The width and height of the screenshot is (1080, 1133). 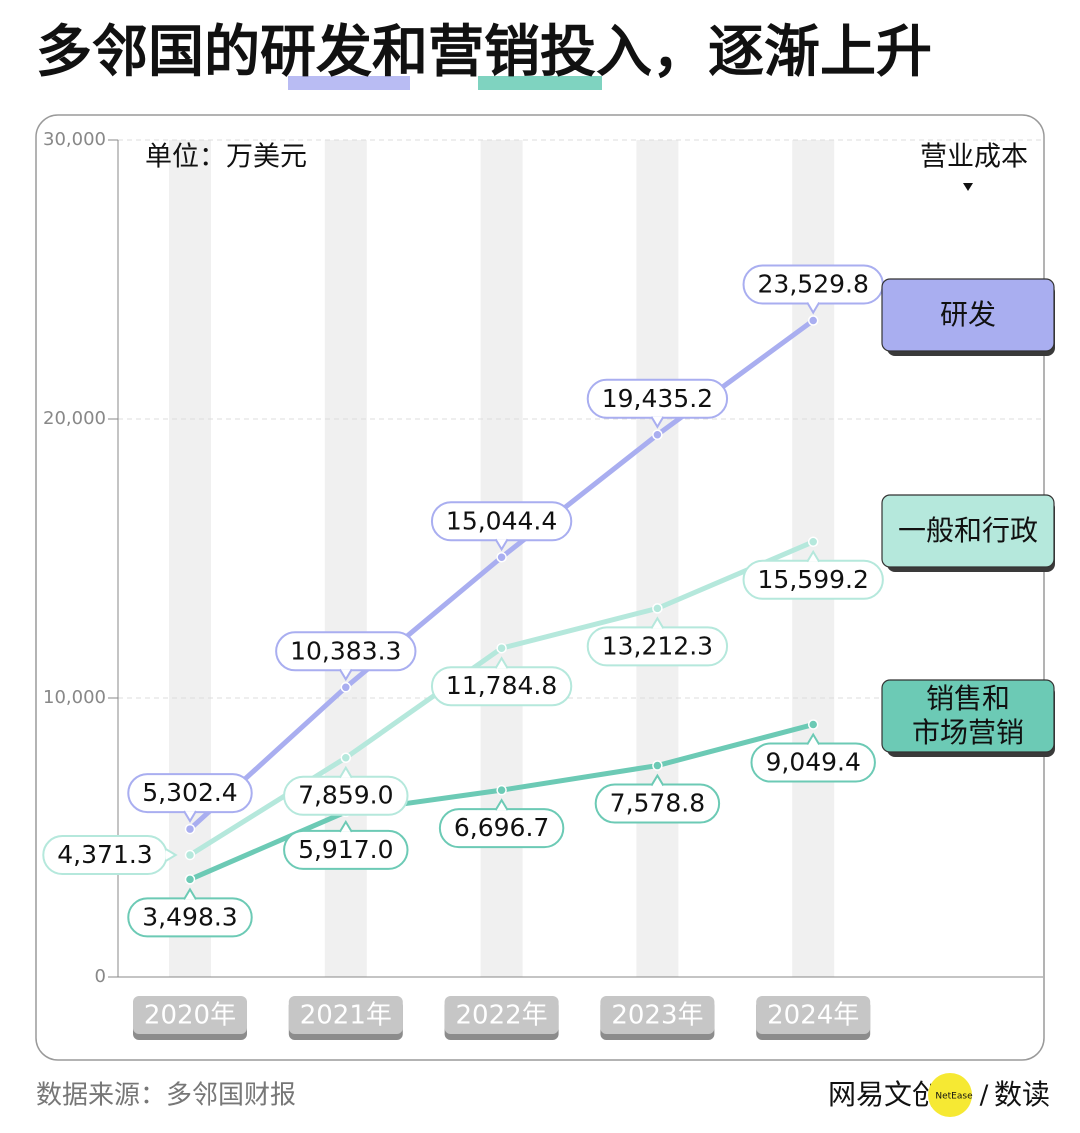 I want to click on value-label-text: 23,529.8, so click(x=813, y=284).